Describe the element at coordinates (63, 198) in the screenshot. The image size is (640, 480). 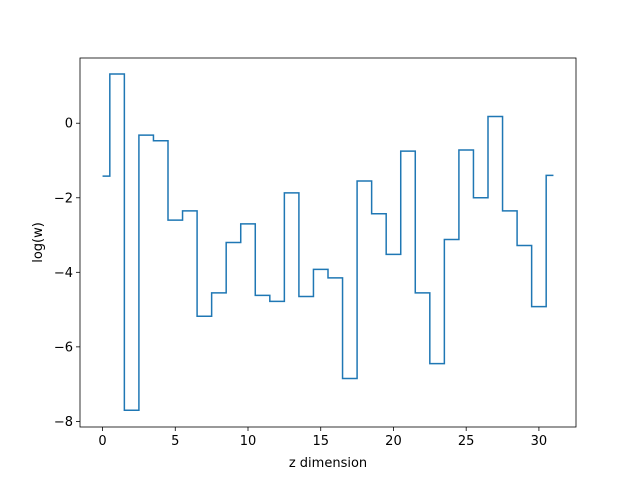
I see `y-tick-label: −2` at that location.